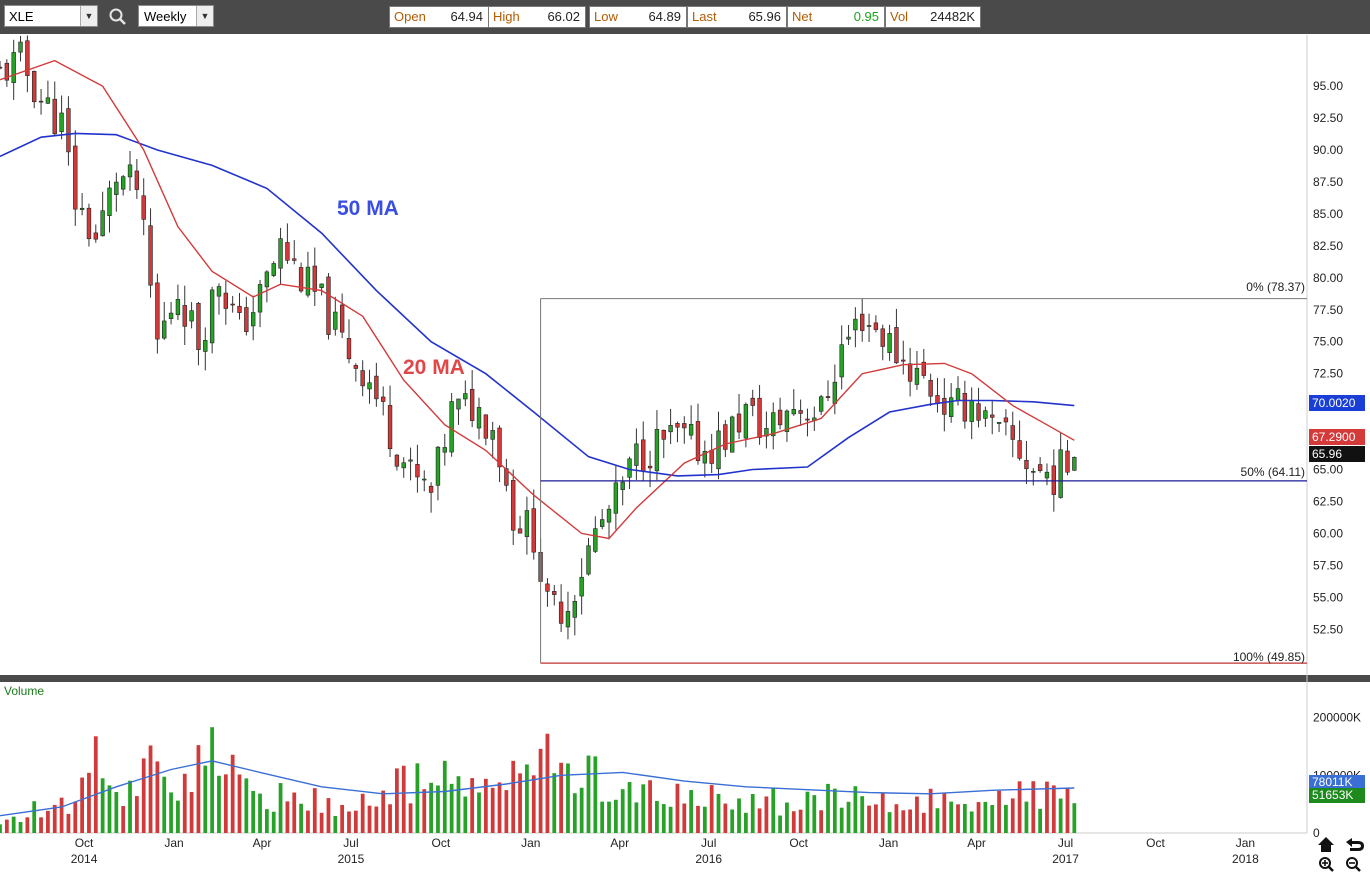 This screenshot has height=875, width=1370. What do you see at coordinates (84, 859) in the screenshot?
I see `x-tick-year-label: 2014` at bounding box center [84, 859].